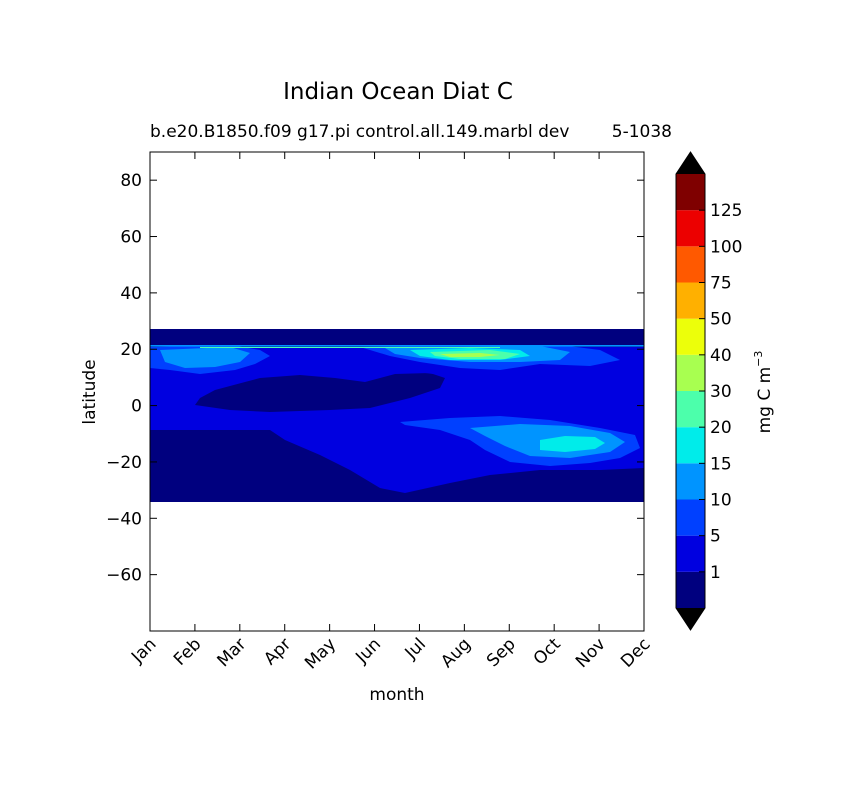 Image resolution: width=857 pixels, height=787 pixels. What do you see at coordinates (721, 320) in the screenshot?
I see `colorbar-tick-label: 50` at bounding box center [721, 320].